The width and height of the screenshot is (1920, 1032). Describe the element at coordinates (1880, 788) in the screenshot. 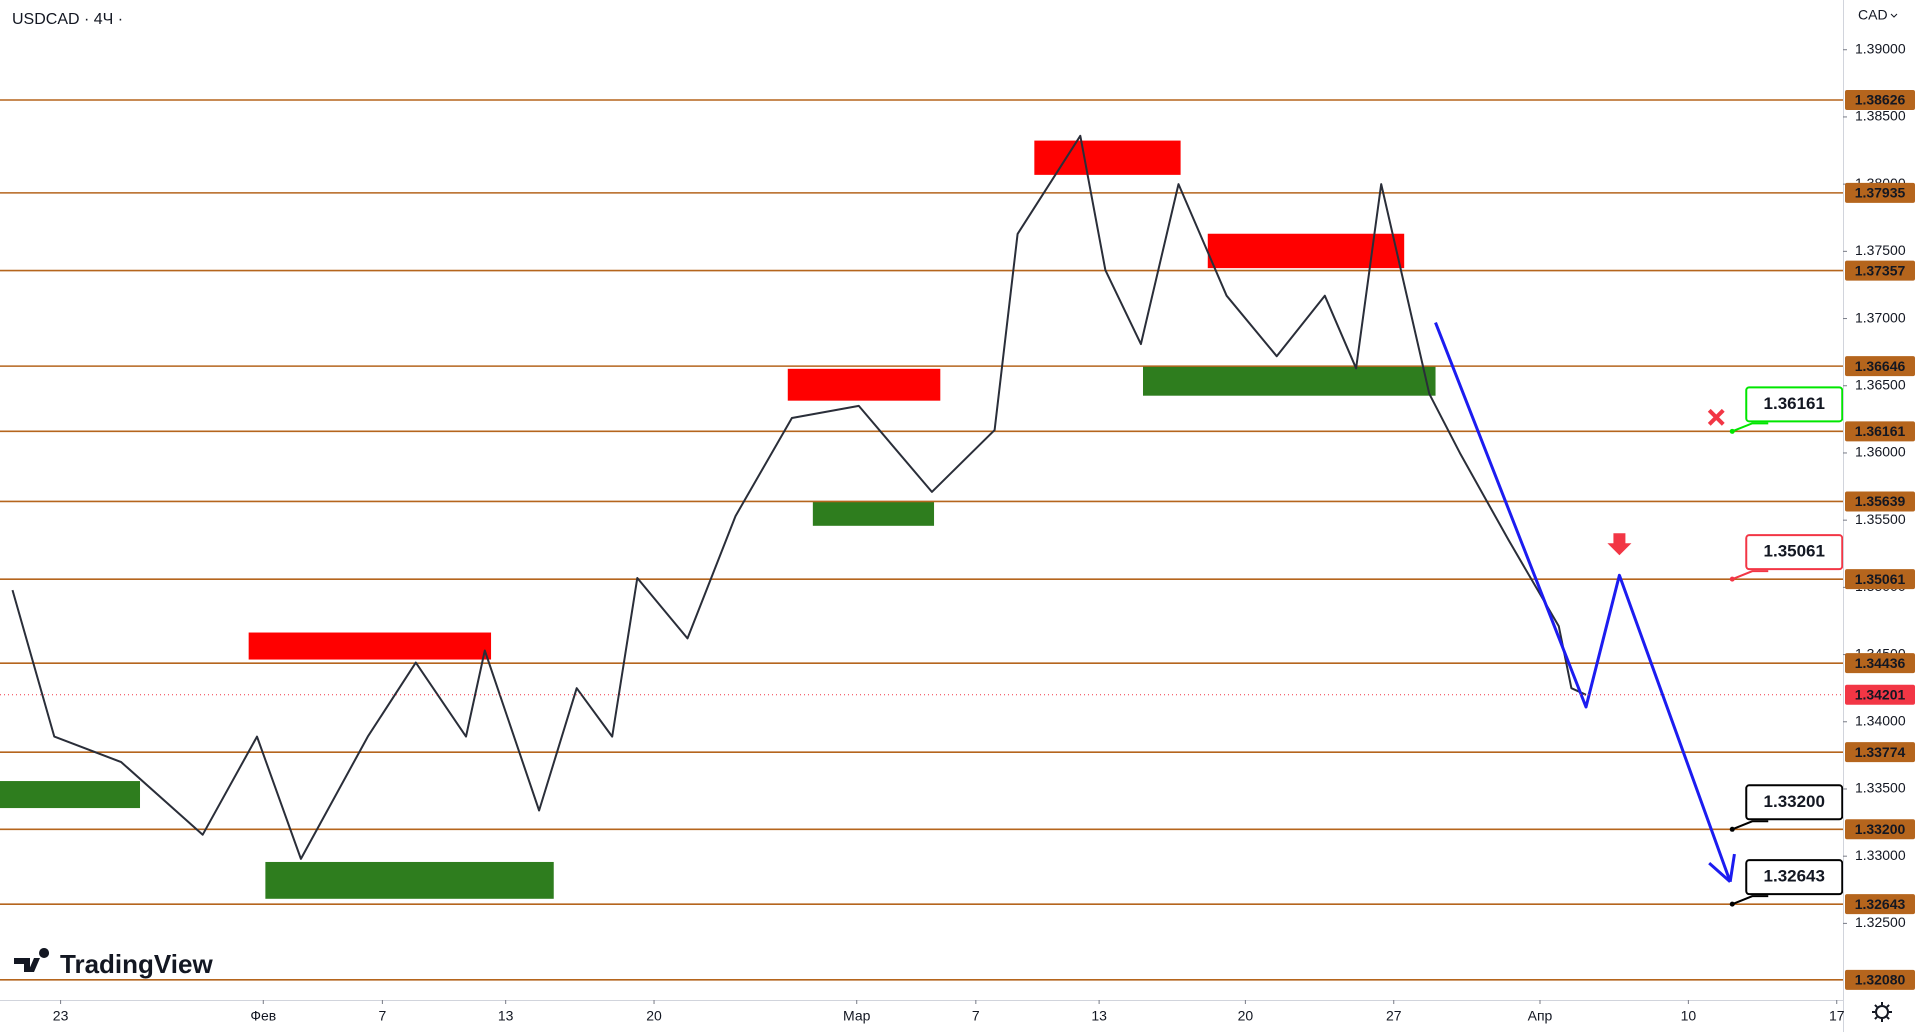

I see `y-tick-label: 1.33500` at that location.